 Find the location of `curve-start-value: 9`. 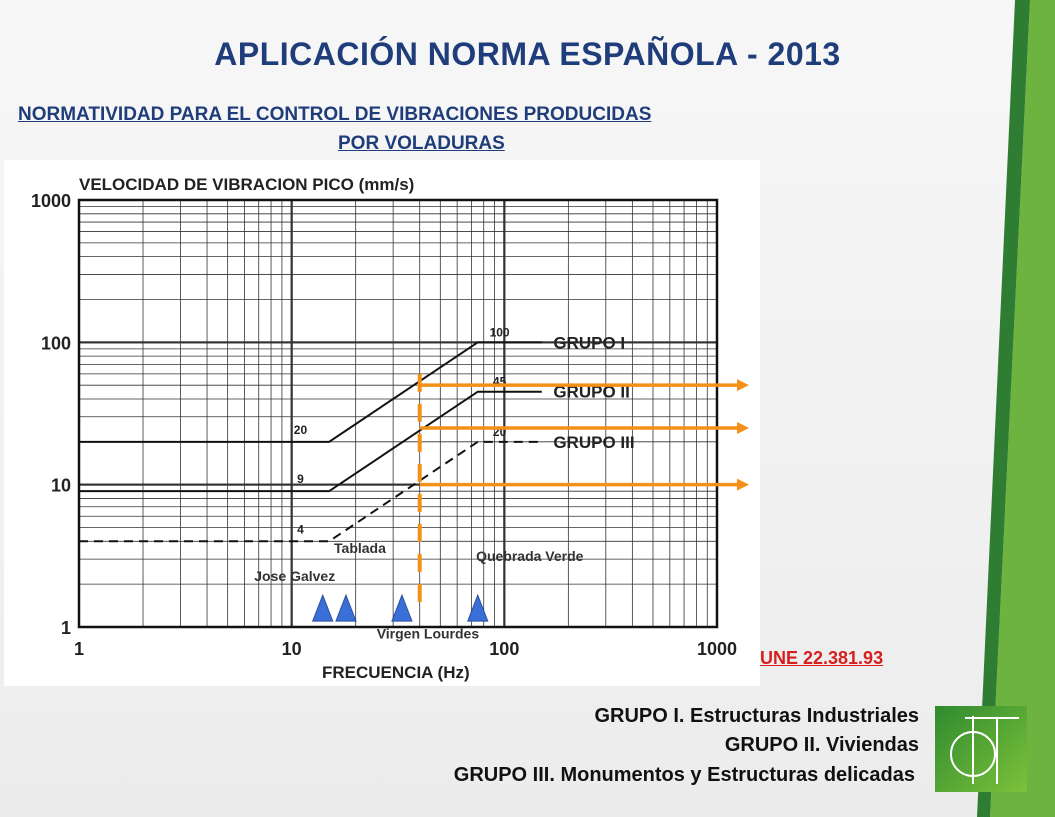

curve-start-value: 9 is located at coordinates (300, 479).